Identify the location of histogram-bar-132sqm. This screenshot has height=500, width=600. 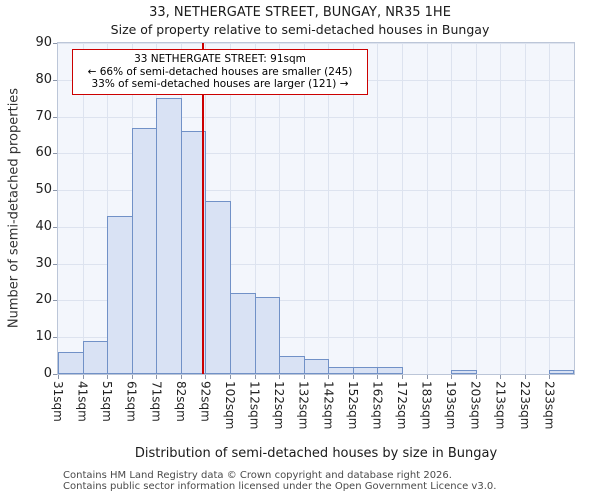
(316, 366).